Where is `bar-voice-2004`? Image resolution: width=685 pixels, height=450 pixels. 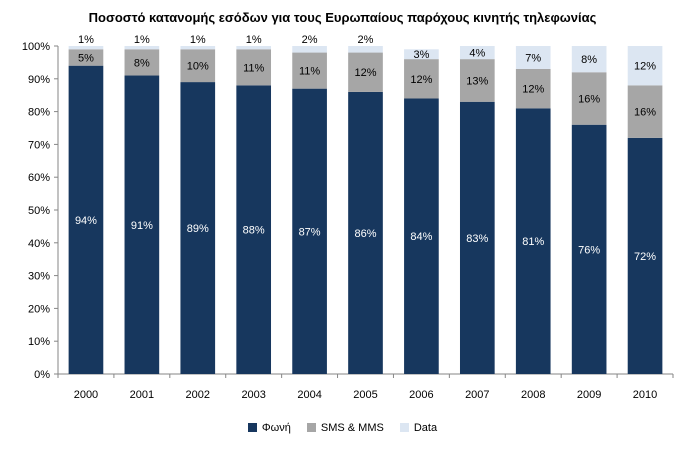
bar-voice-2004 is located at coordinates (309, 231).